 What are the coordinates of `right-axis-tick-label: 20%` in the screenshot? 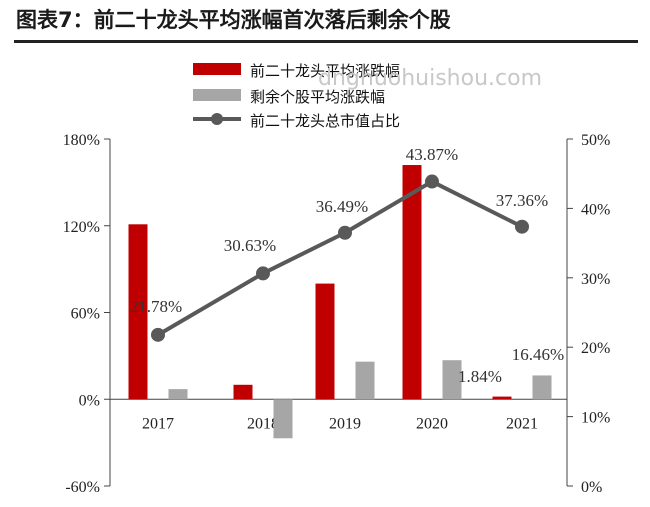 It's located at (595, 348).